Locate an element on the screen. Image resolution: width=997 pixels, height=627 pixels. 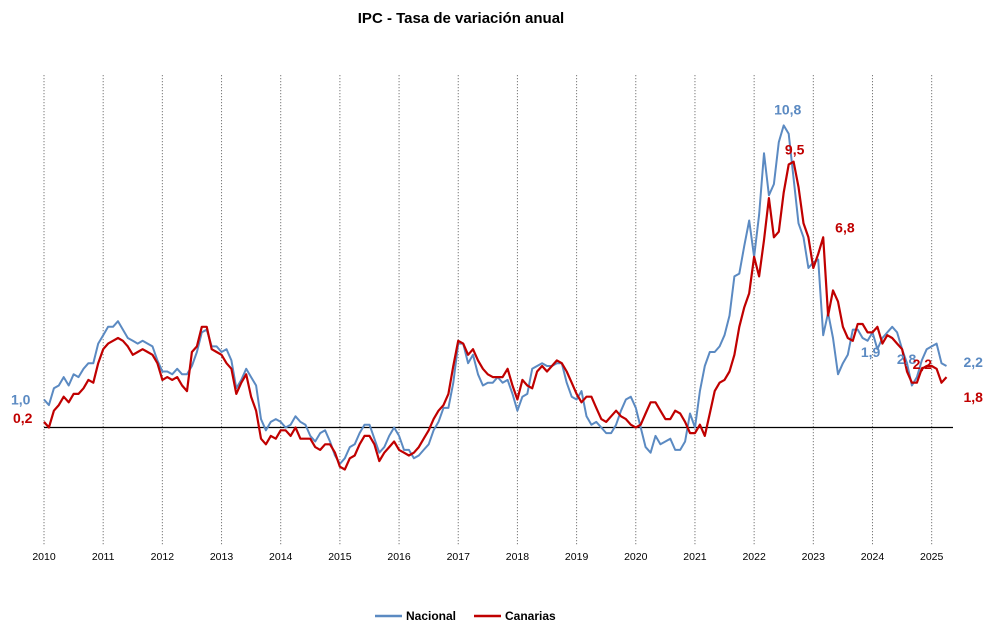
data-label-nacional: 10,8 is located at coordinates (787, 109).